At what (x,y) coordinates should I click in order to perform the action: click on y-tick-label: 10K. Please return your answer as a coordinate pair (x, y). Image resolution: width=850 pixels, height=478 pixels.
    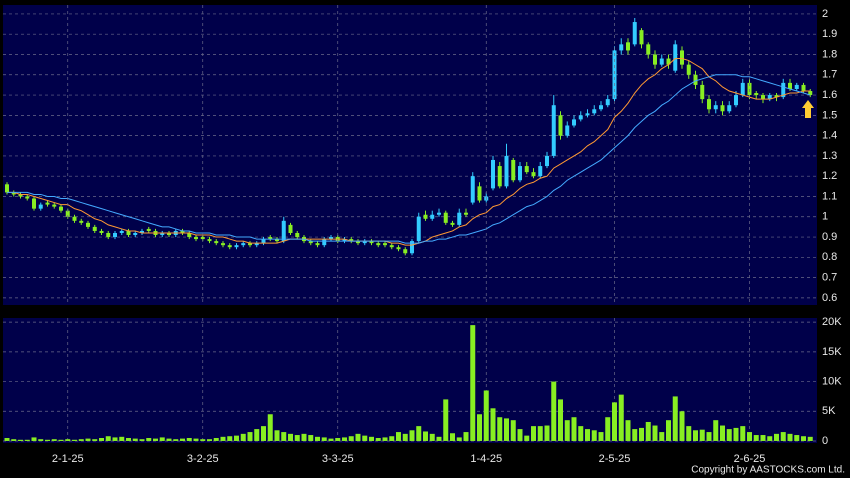
    Looking at the image, I should click on (832, 381).